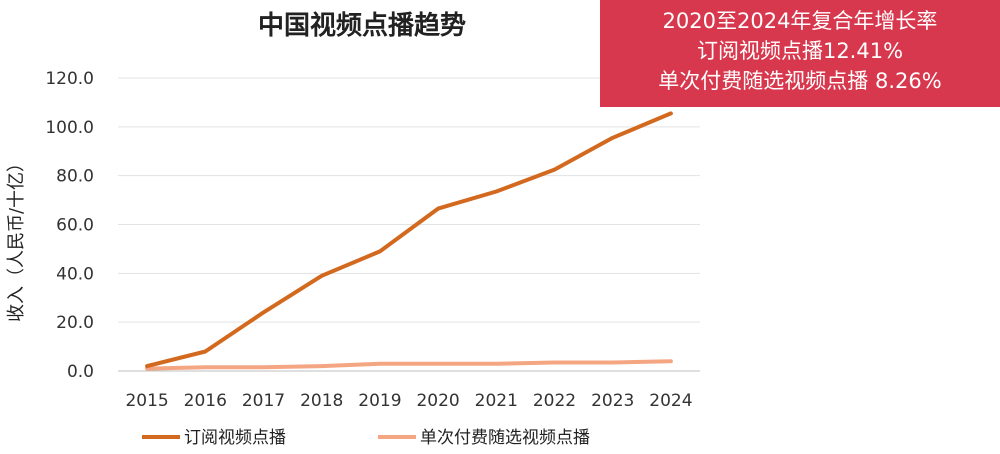  Describe the element at coordinates (408, 401) in the screenshot. I see `x-tick-labels: 2015 2016 2017 2018 2019 2020 2021 2022 2023 2024` at that location.